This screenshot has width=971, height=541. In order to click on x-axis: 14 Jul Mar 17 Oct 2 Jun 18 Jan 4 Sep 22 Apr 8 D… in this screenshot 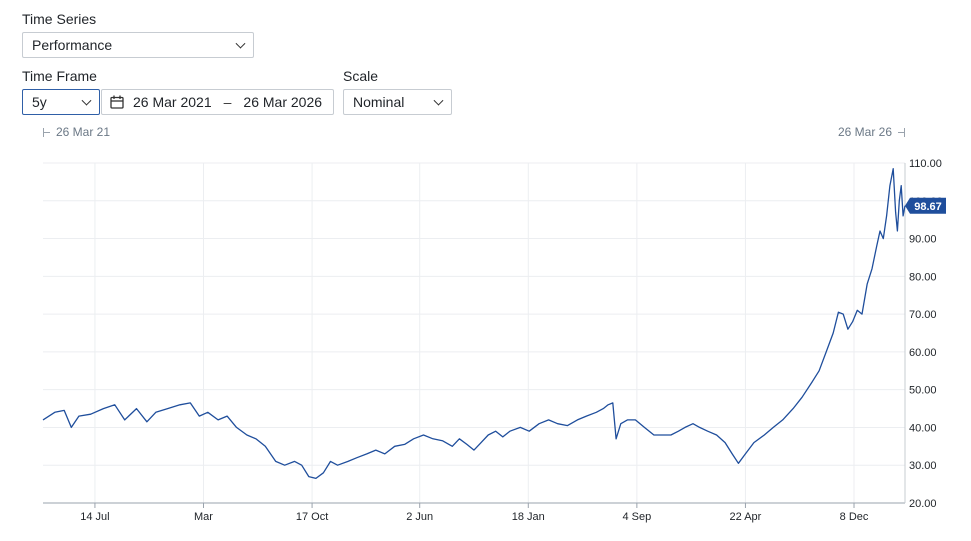, I will do `click(474, 512)`.